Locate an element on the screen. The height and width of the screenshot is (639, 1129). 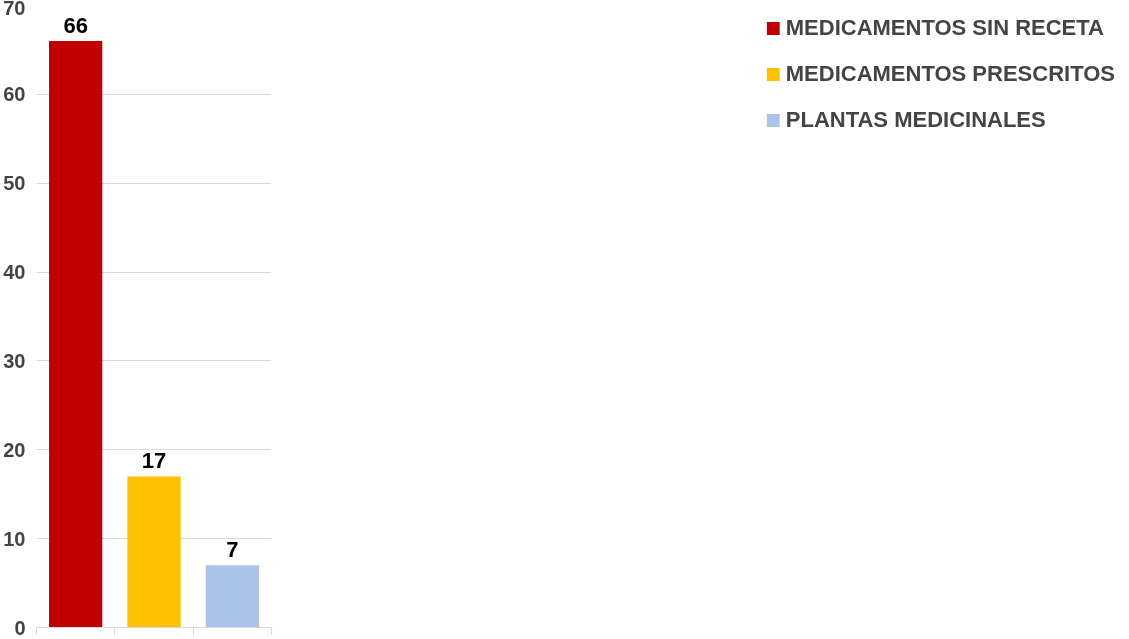
legend-label: MEDICAMENTOS PRESCRITOS is located at coordinates (950, 74).